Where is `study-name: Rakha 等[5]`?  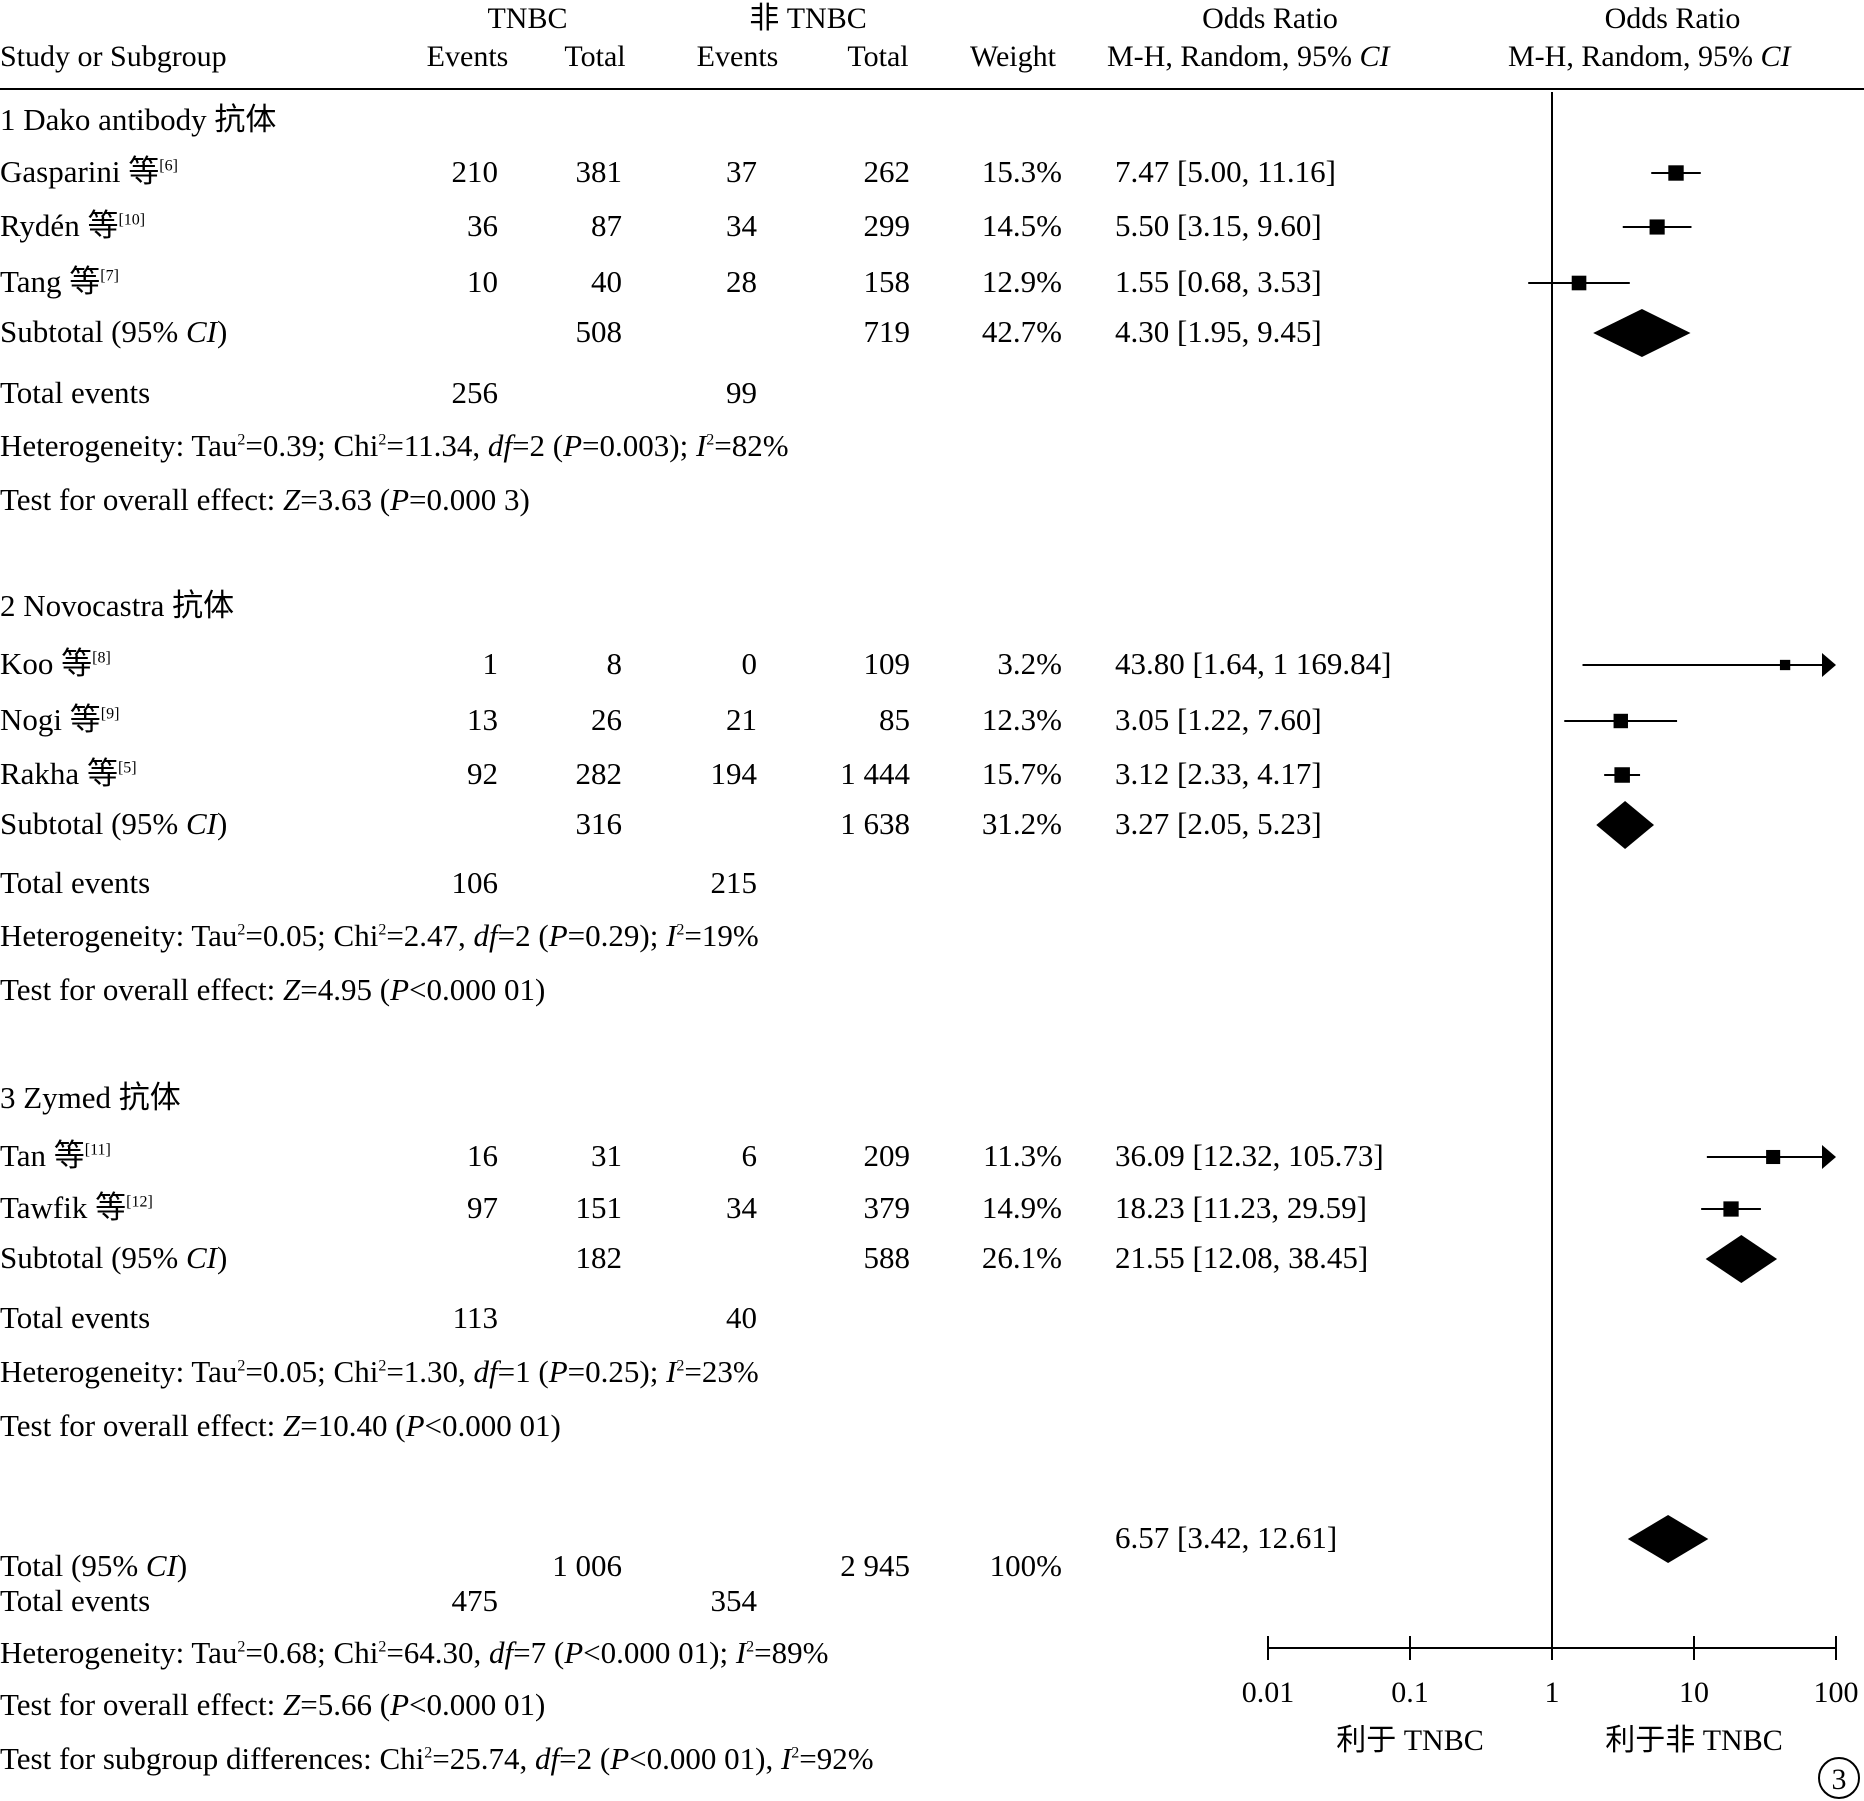
study-name: Rakha 等[5] is located at coordinates (68, 773).